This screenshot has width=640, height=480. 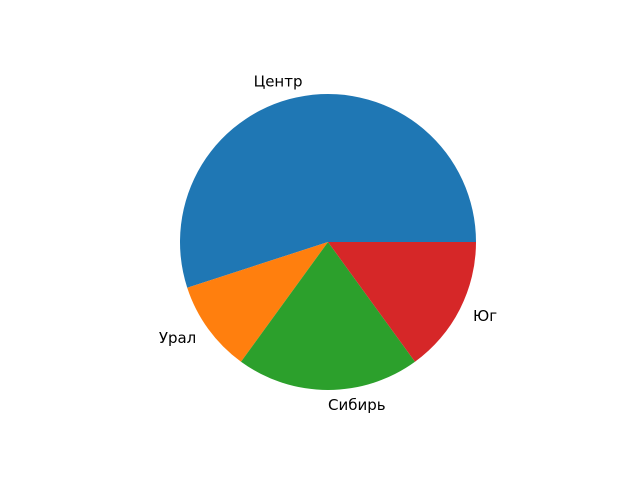 What do you see at coordinates (278, 81) in the screenshot?
I see `pie-label-0: Центр` at bounding box center [278, 81].